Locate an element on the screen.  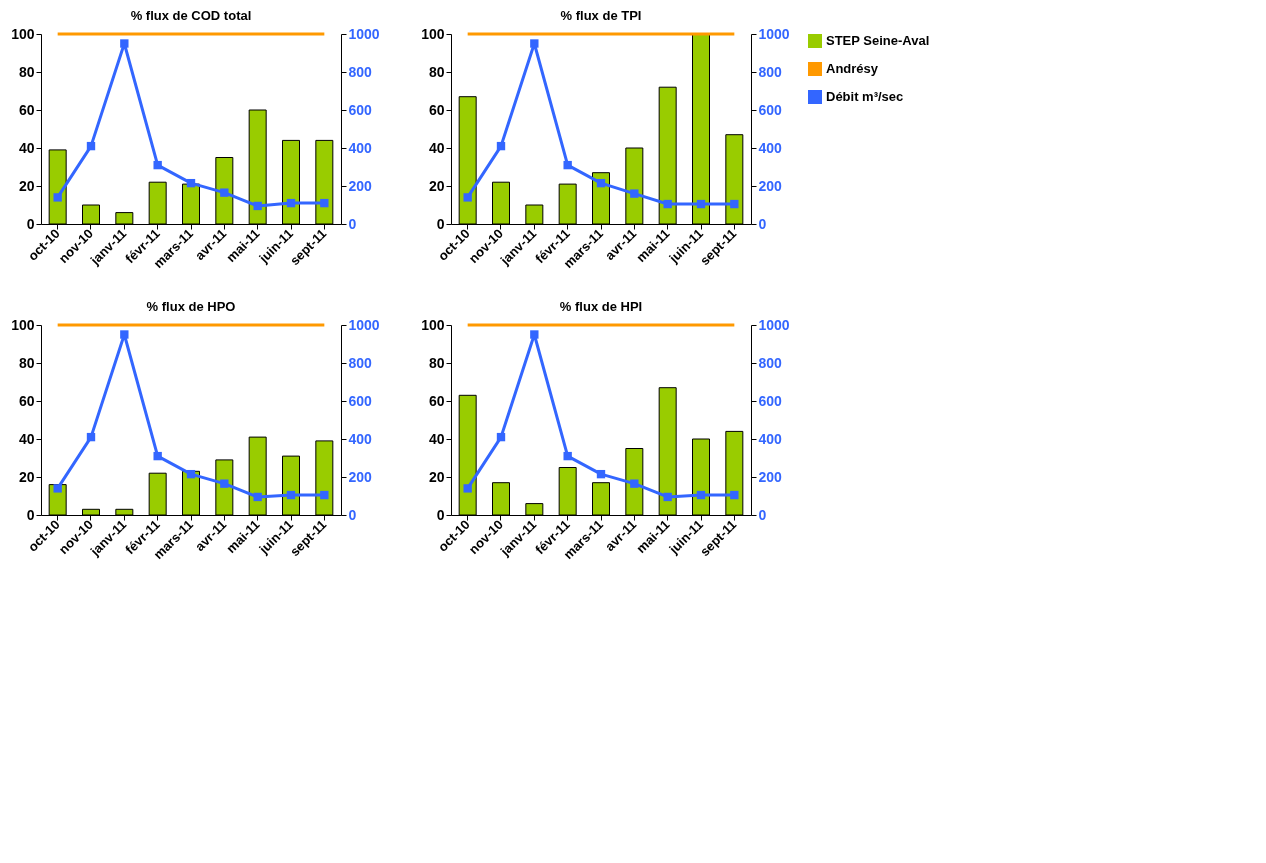
chart-title: % flux de TPI is located at coordinates (601, 15).